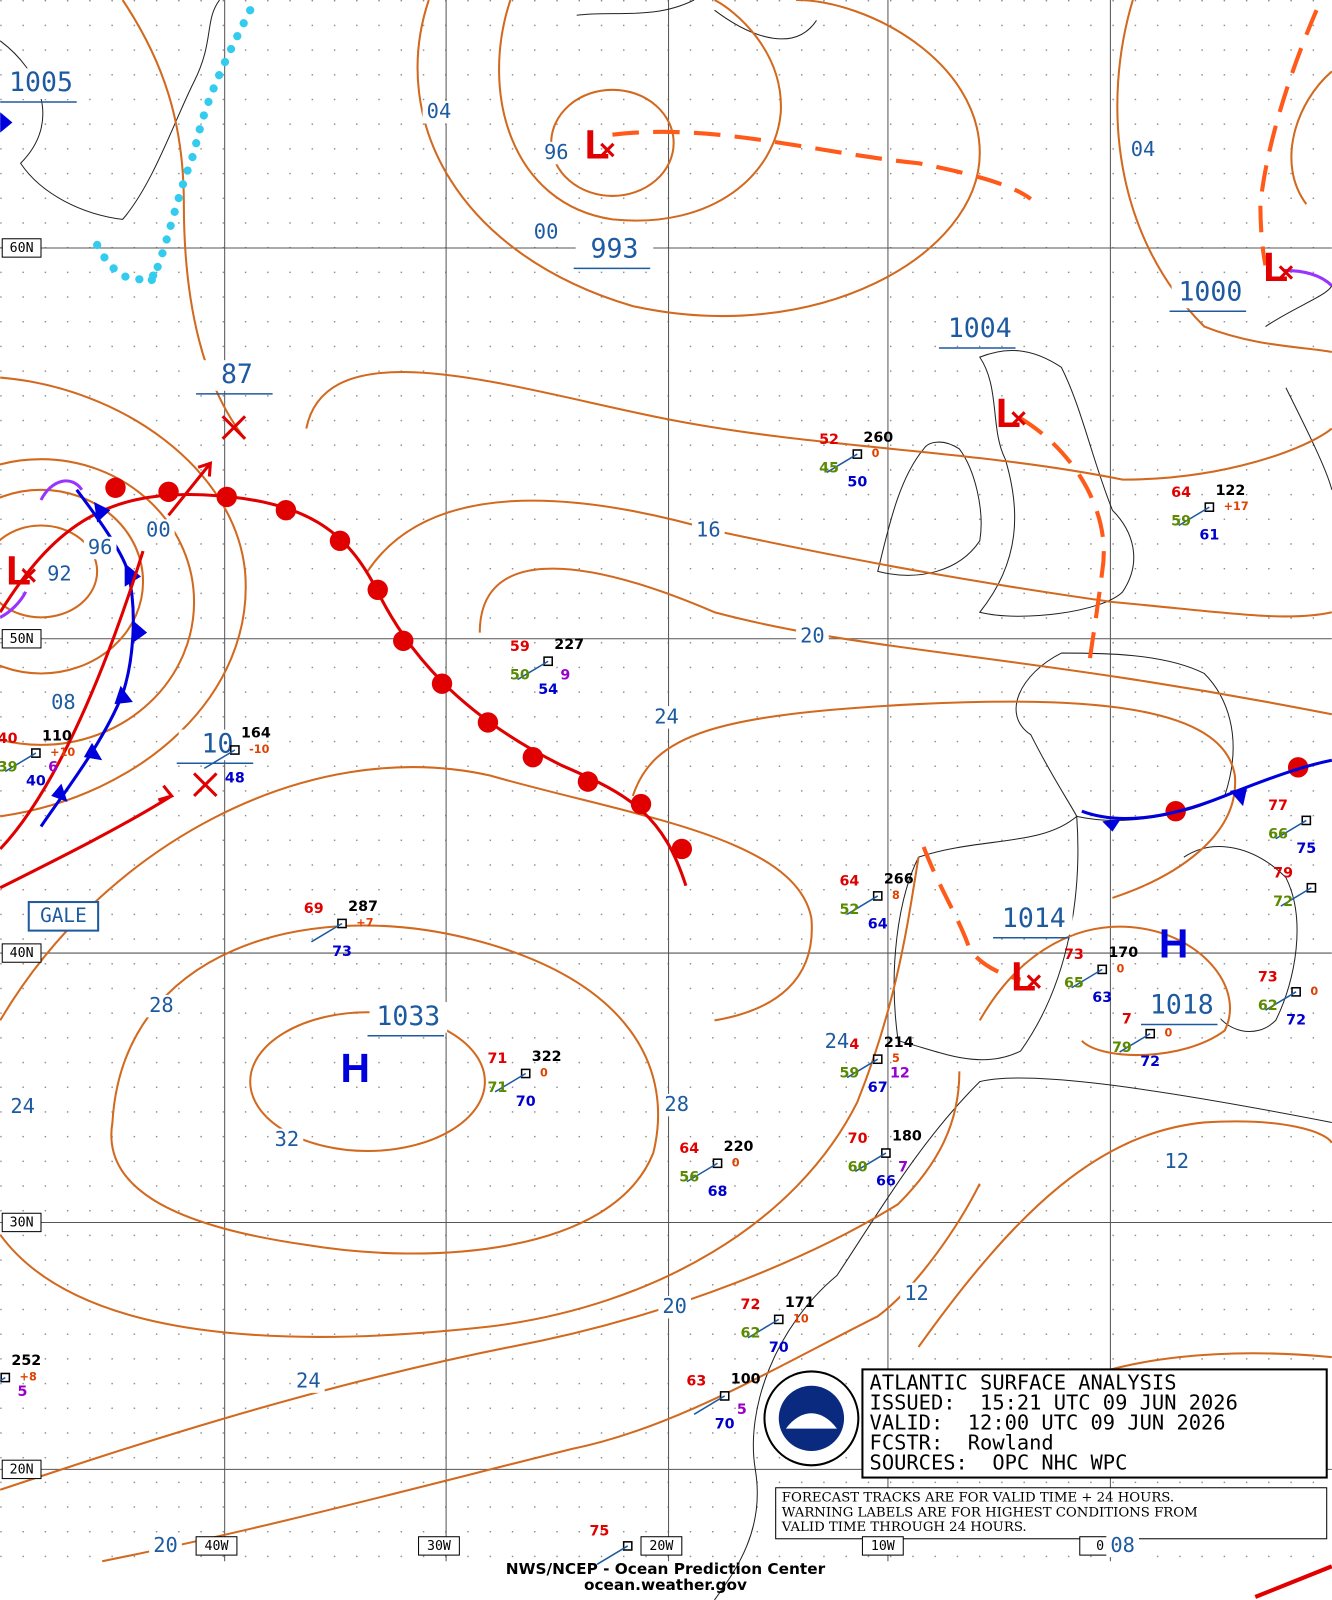  What do you see at coordinates (812, 636) in the screenshot?
I see `isobar-label: 20` at bounding box center [812, 636].